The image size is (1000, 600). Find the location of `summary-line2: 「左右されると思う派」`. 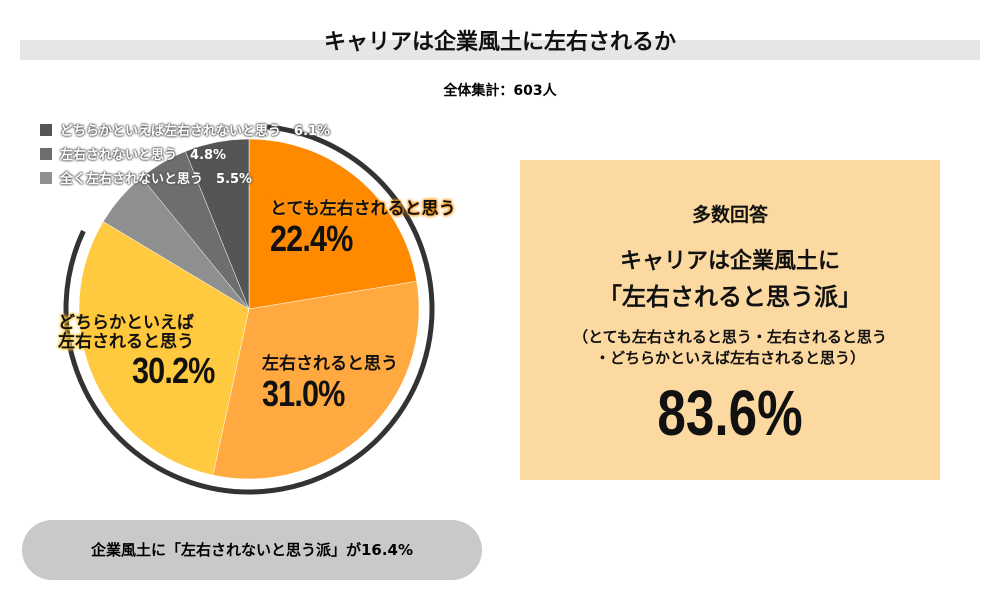

summary-line2: 「左右されると思う派」 is located at coordinates (730, 297).